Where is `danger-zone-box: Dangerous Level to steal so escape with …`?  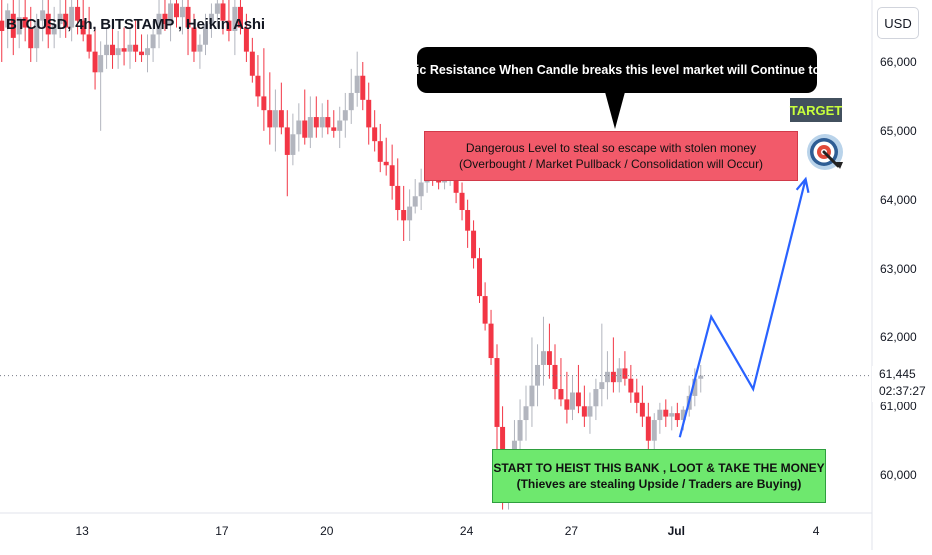
danger-zone-box: Dangerous Level to steal so escape with … is located at coordinates (611, 156).